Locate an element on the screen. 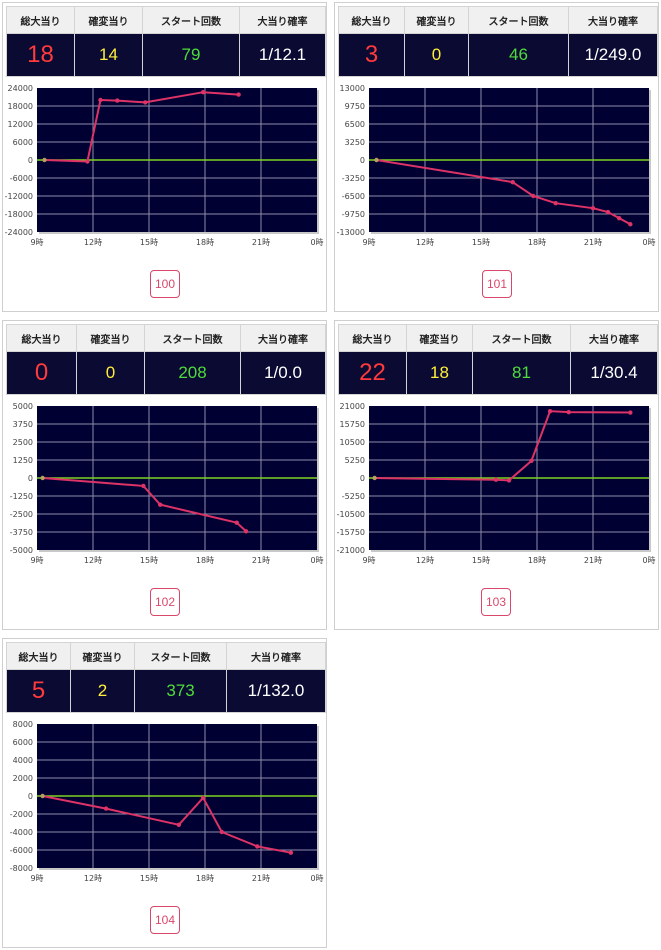 The height and width of the screenshot is (950, 661). y-tick-label: -10500 is located at coordinates (351, 514).